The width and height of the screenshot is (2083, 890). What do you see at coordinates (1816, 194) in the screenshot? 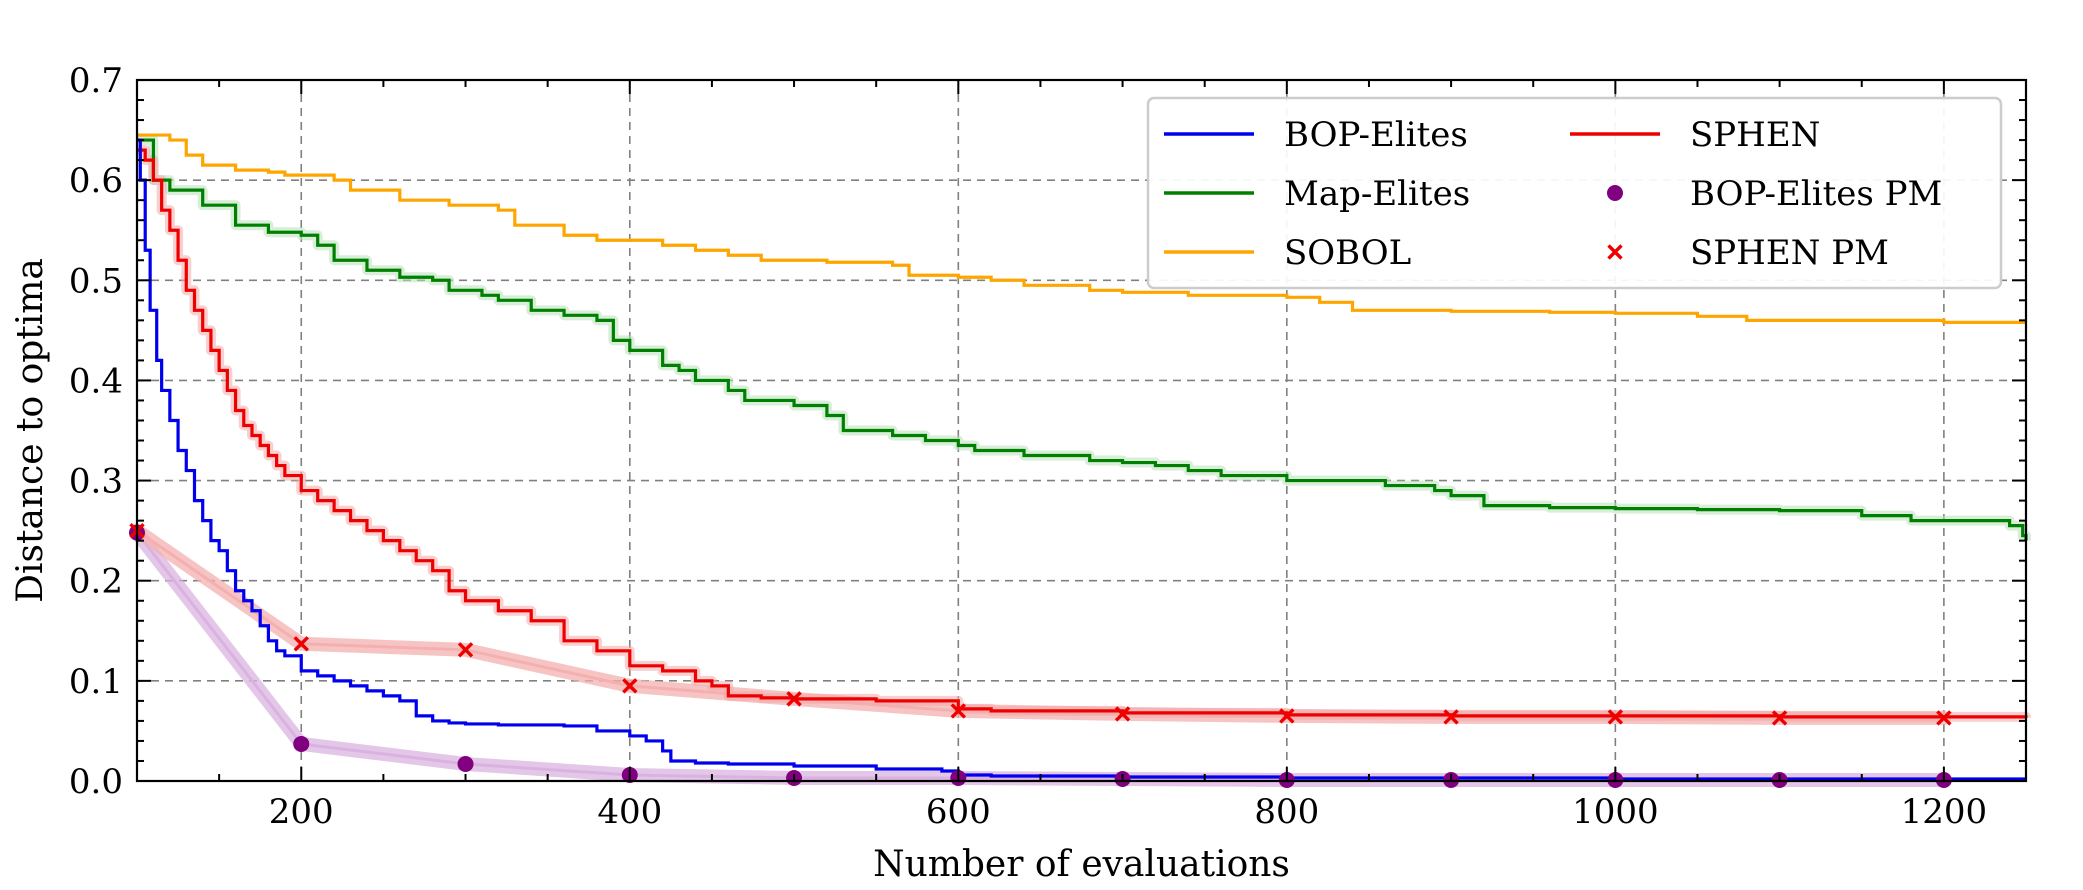
I see `bop-elites-pm-legend-label: BOP-Elites PM` at bounding box center [1816, 194].